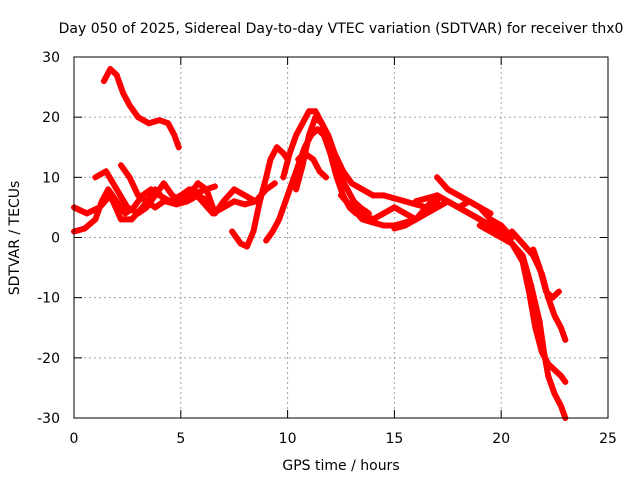  What do you see at coordinates (55, 239) in the screenshot?
I see `y-tick-label: 0` at bounding box center [55, 239].